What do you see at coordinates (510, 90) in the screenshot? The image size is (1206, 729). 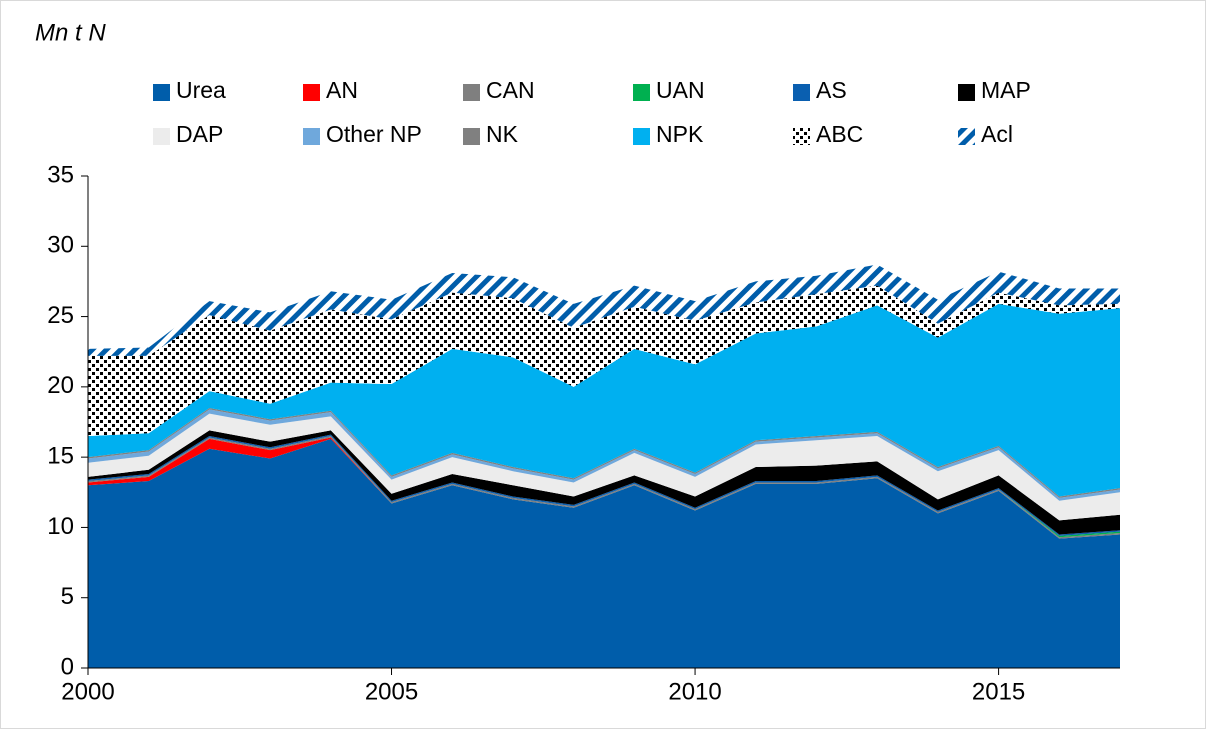 I see `legend-label: CAN` at bounding box center [510, 90].